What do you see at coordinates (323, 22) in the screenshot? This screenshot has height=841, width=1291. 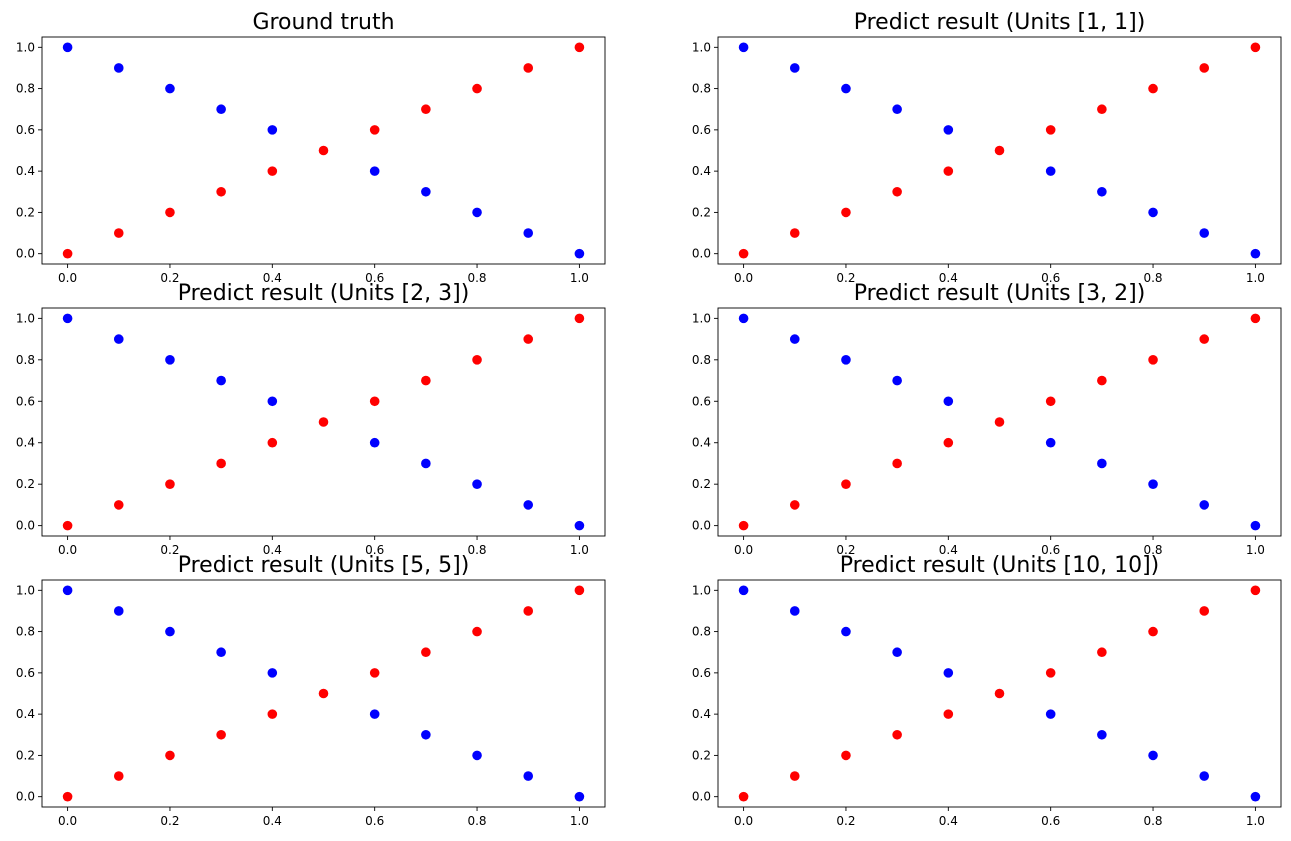 I see `plot-title: Ground truth` at bounding box center [323, 22].